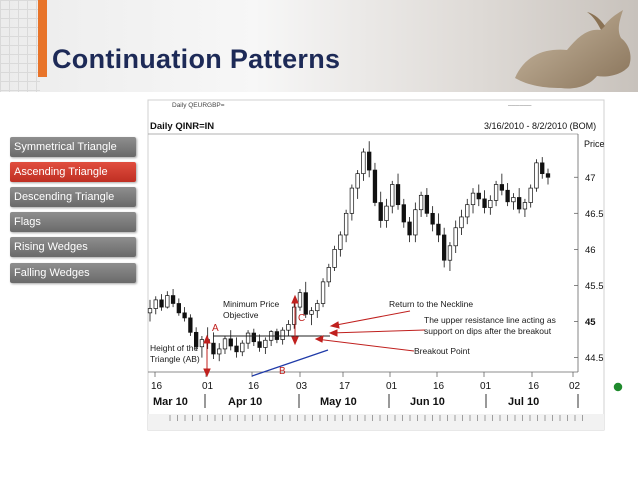 The height and width of the screenshot is (479, 638). What do you see at coordinates (196, 59) in the screenshot?
I see `slide-title: Continuation Patterns` at bounding box center [196, 59].